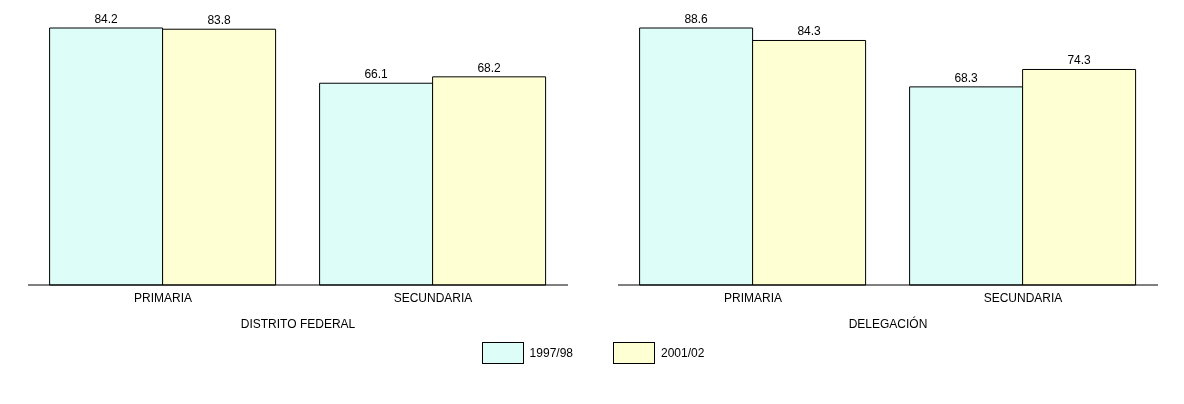 Image resolution: width=1184 pixels, height=404 pixels. Describe the element at coordinates (888, 323) in the screenshot. I see `x-axis-title: DELEGACIÓN` at that location.